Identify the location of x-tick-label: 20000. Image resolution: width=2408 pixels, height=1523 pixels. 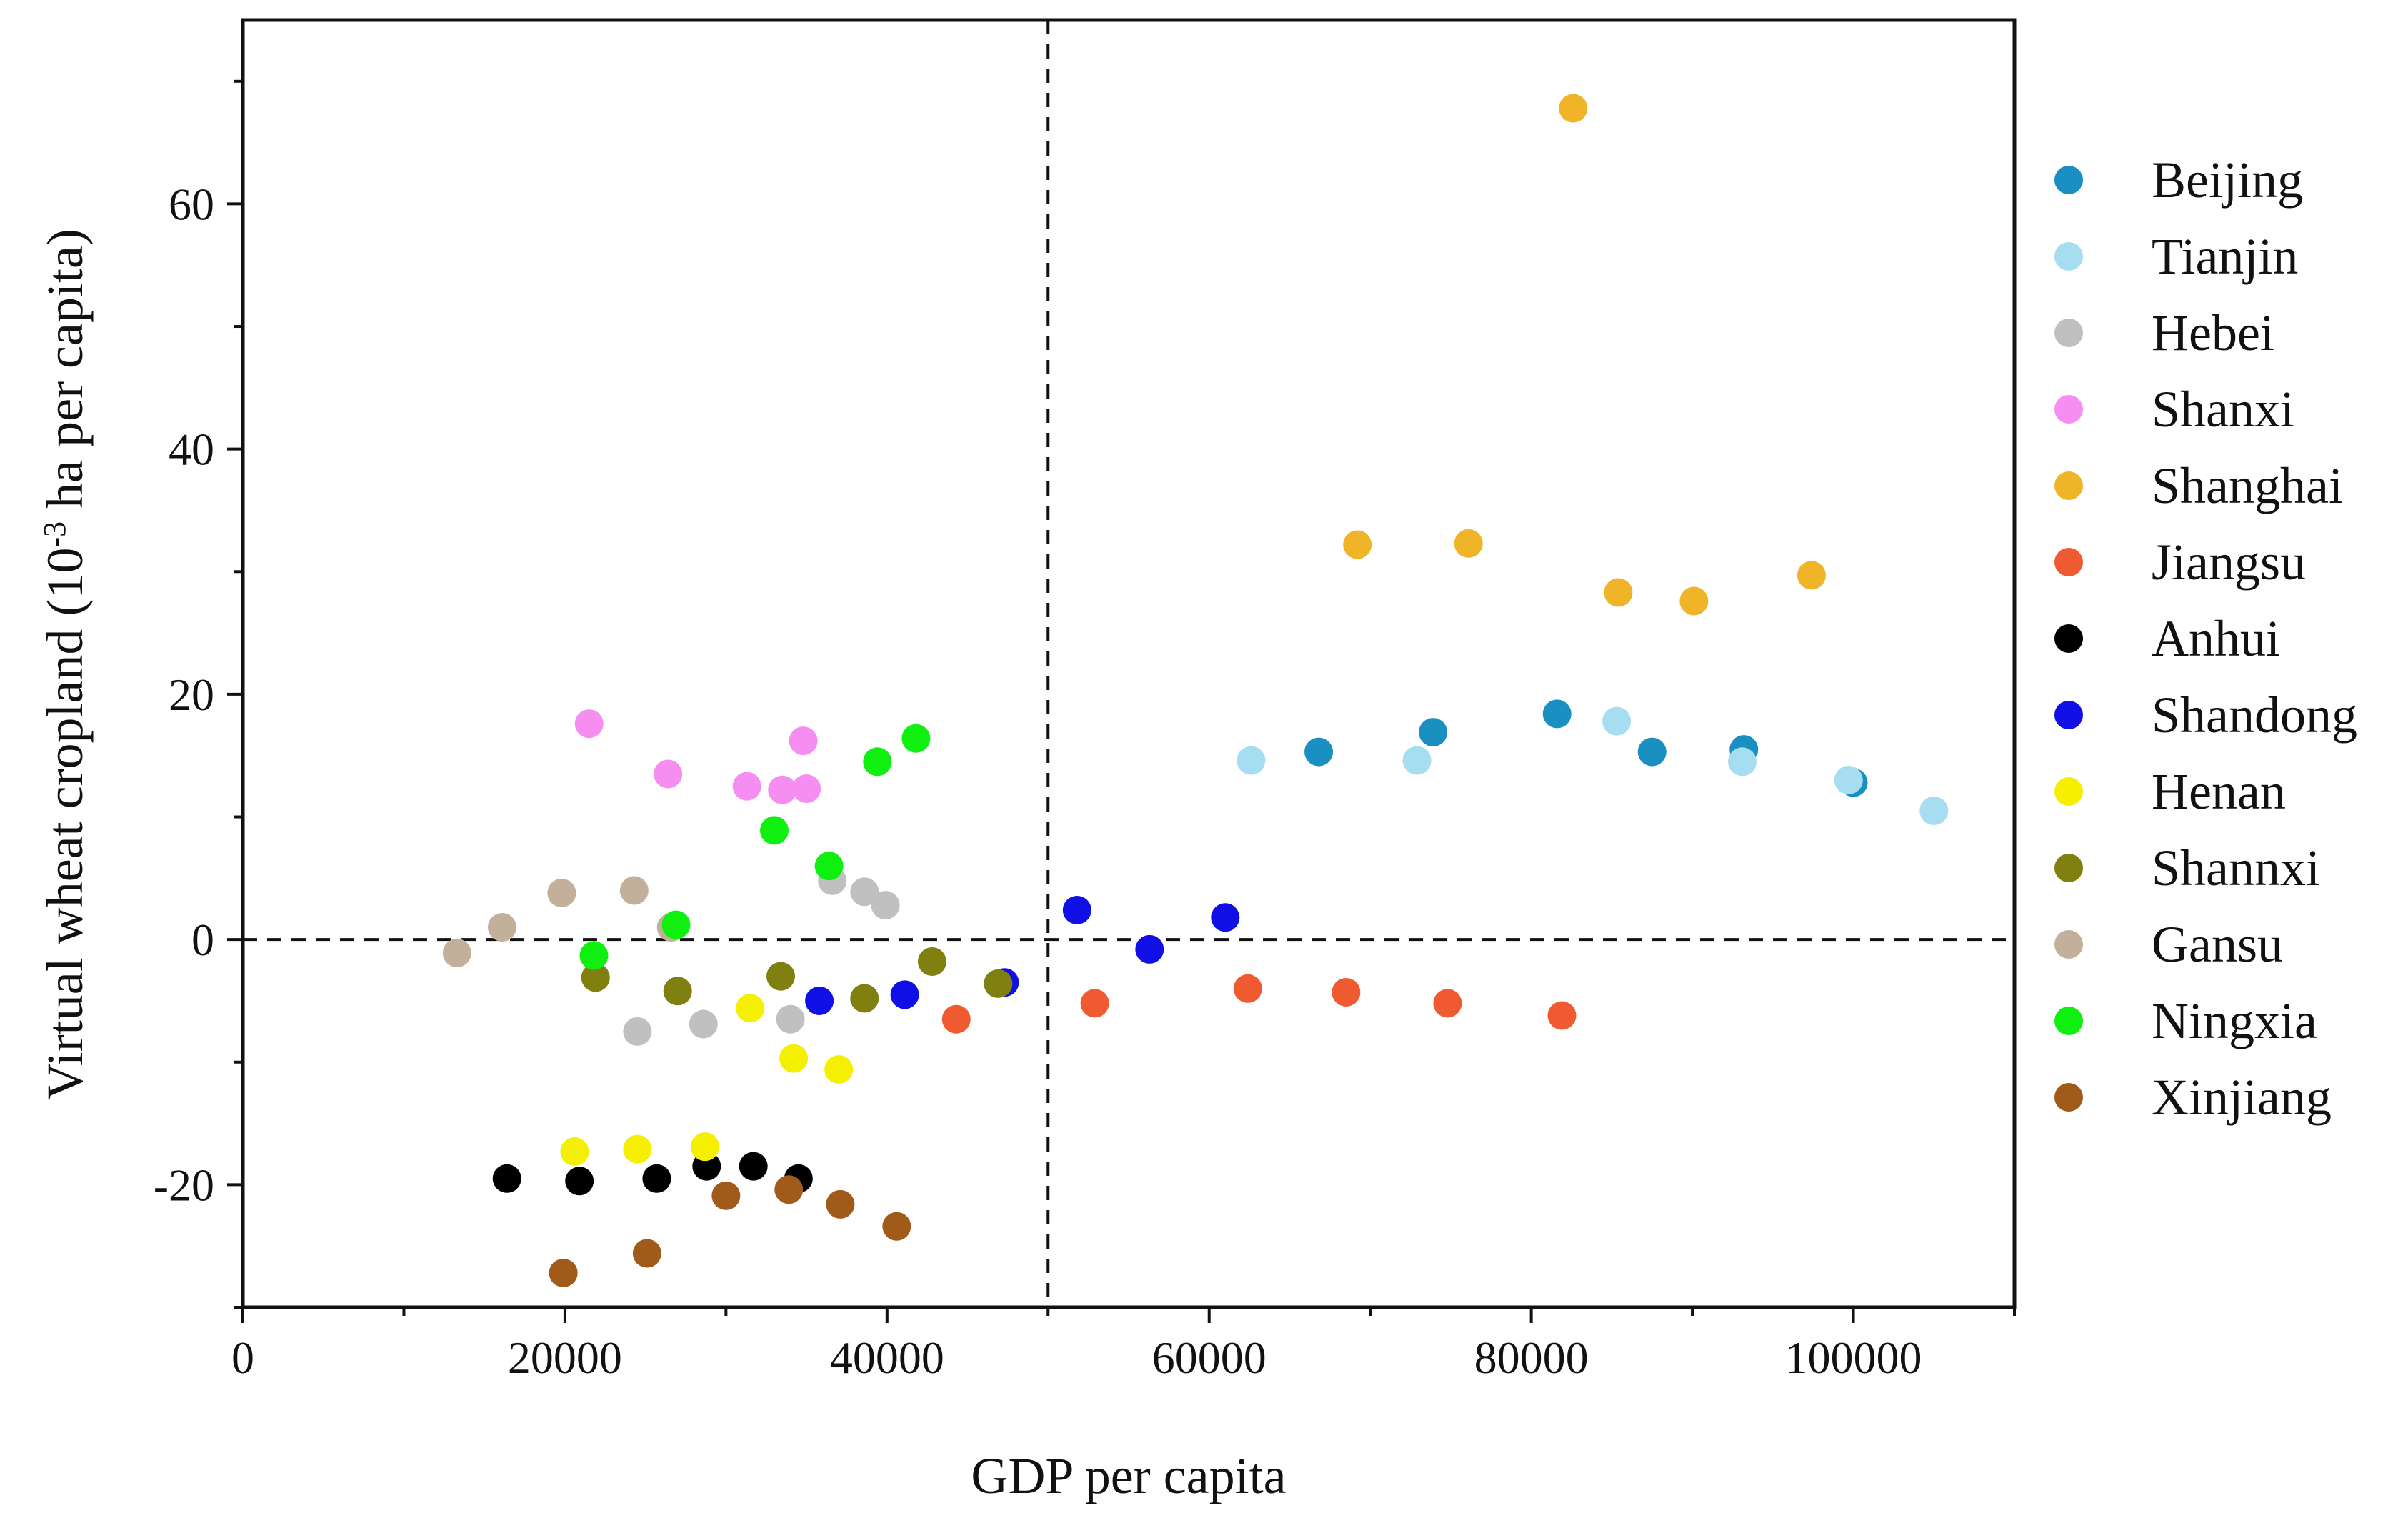
(565, 1357).